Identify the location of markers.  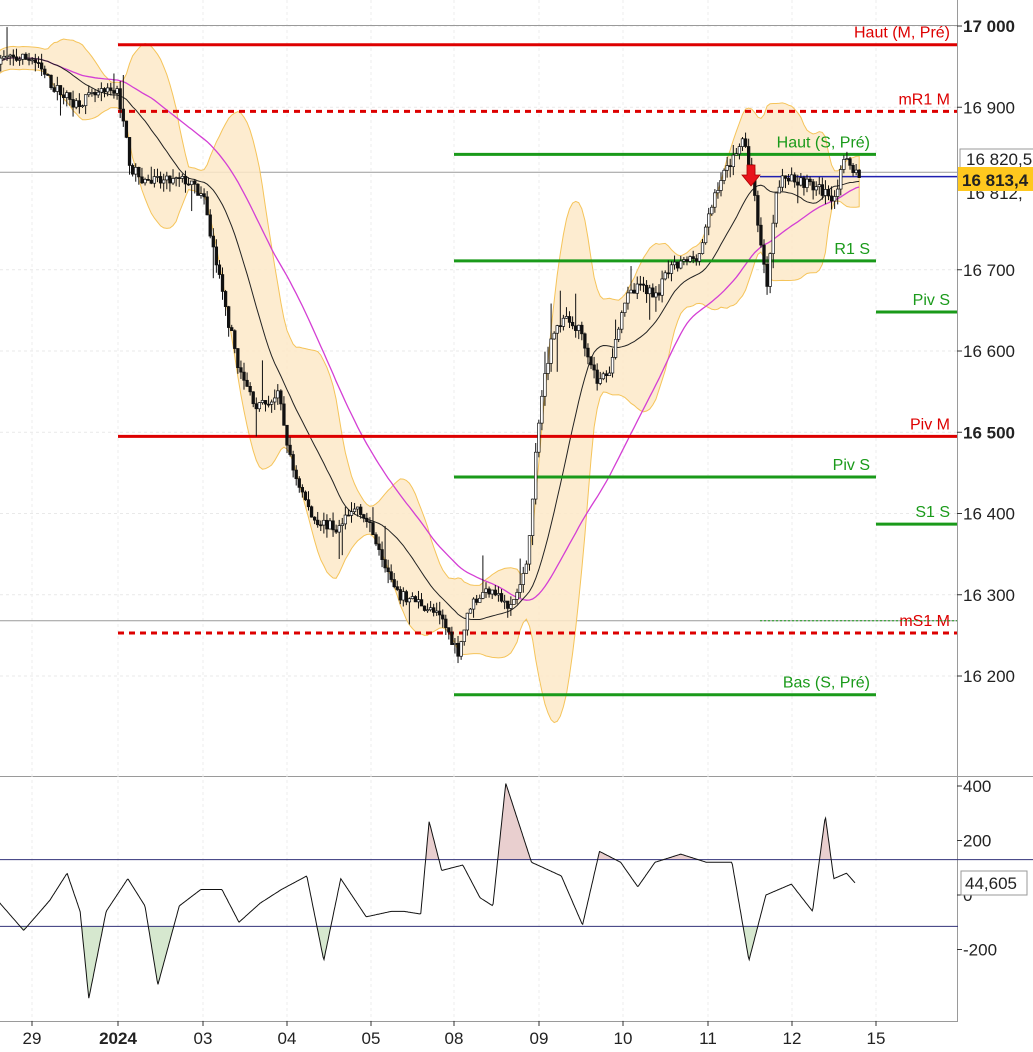
(751, 175).